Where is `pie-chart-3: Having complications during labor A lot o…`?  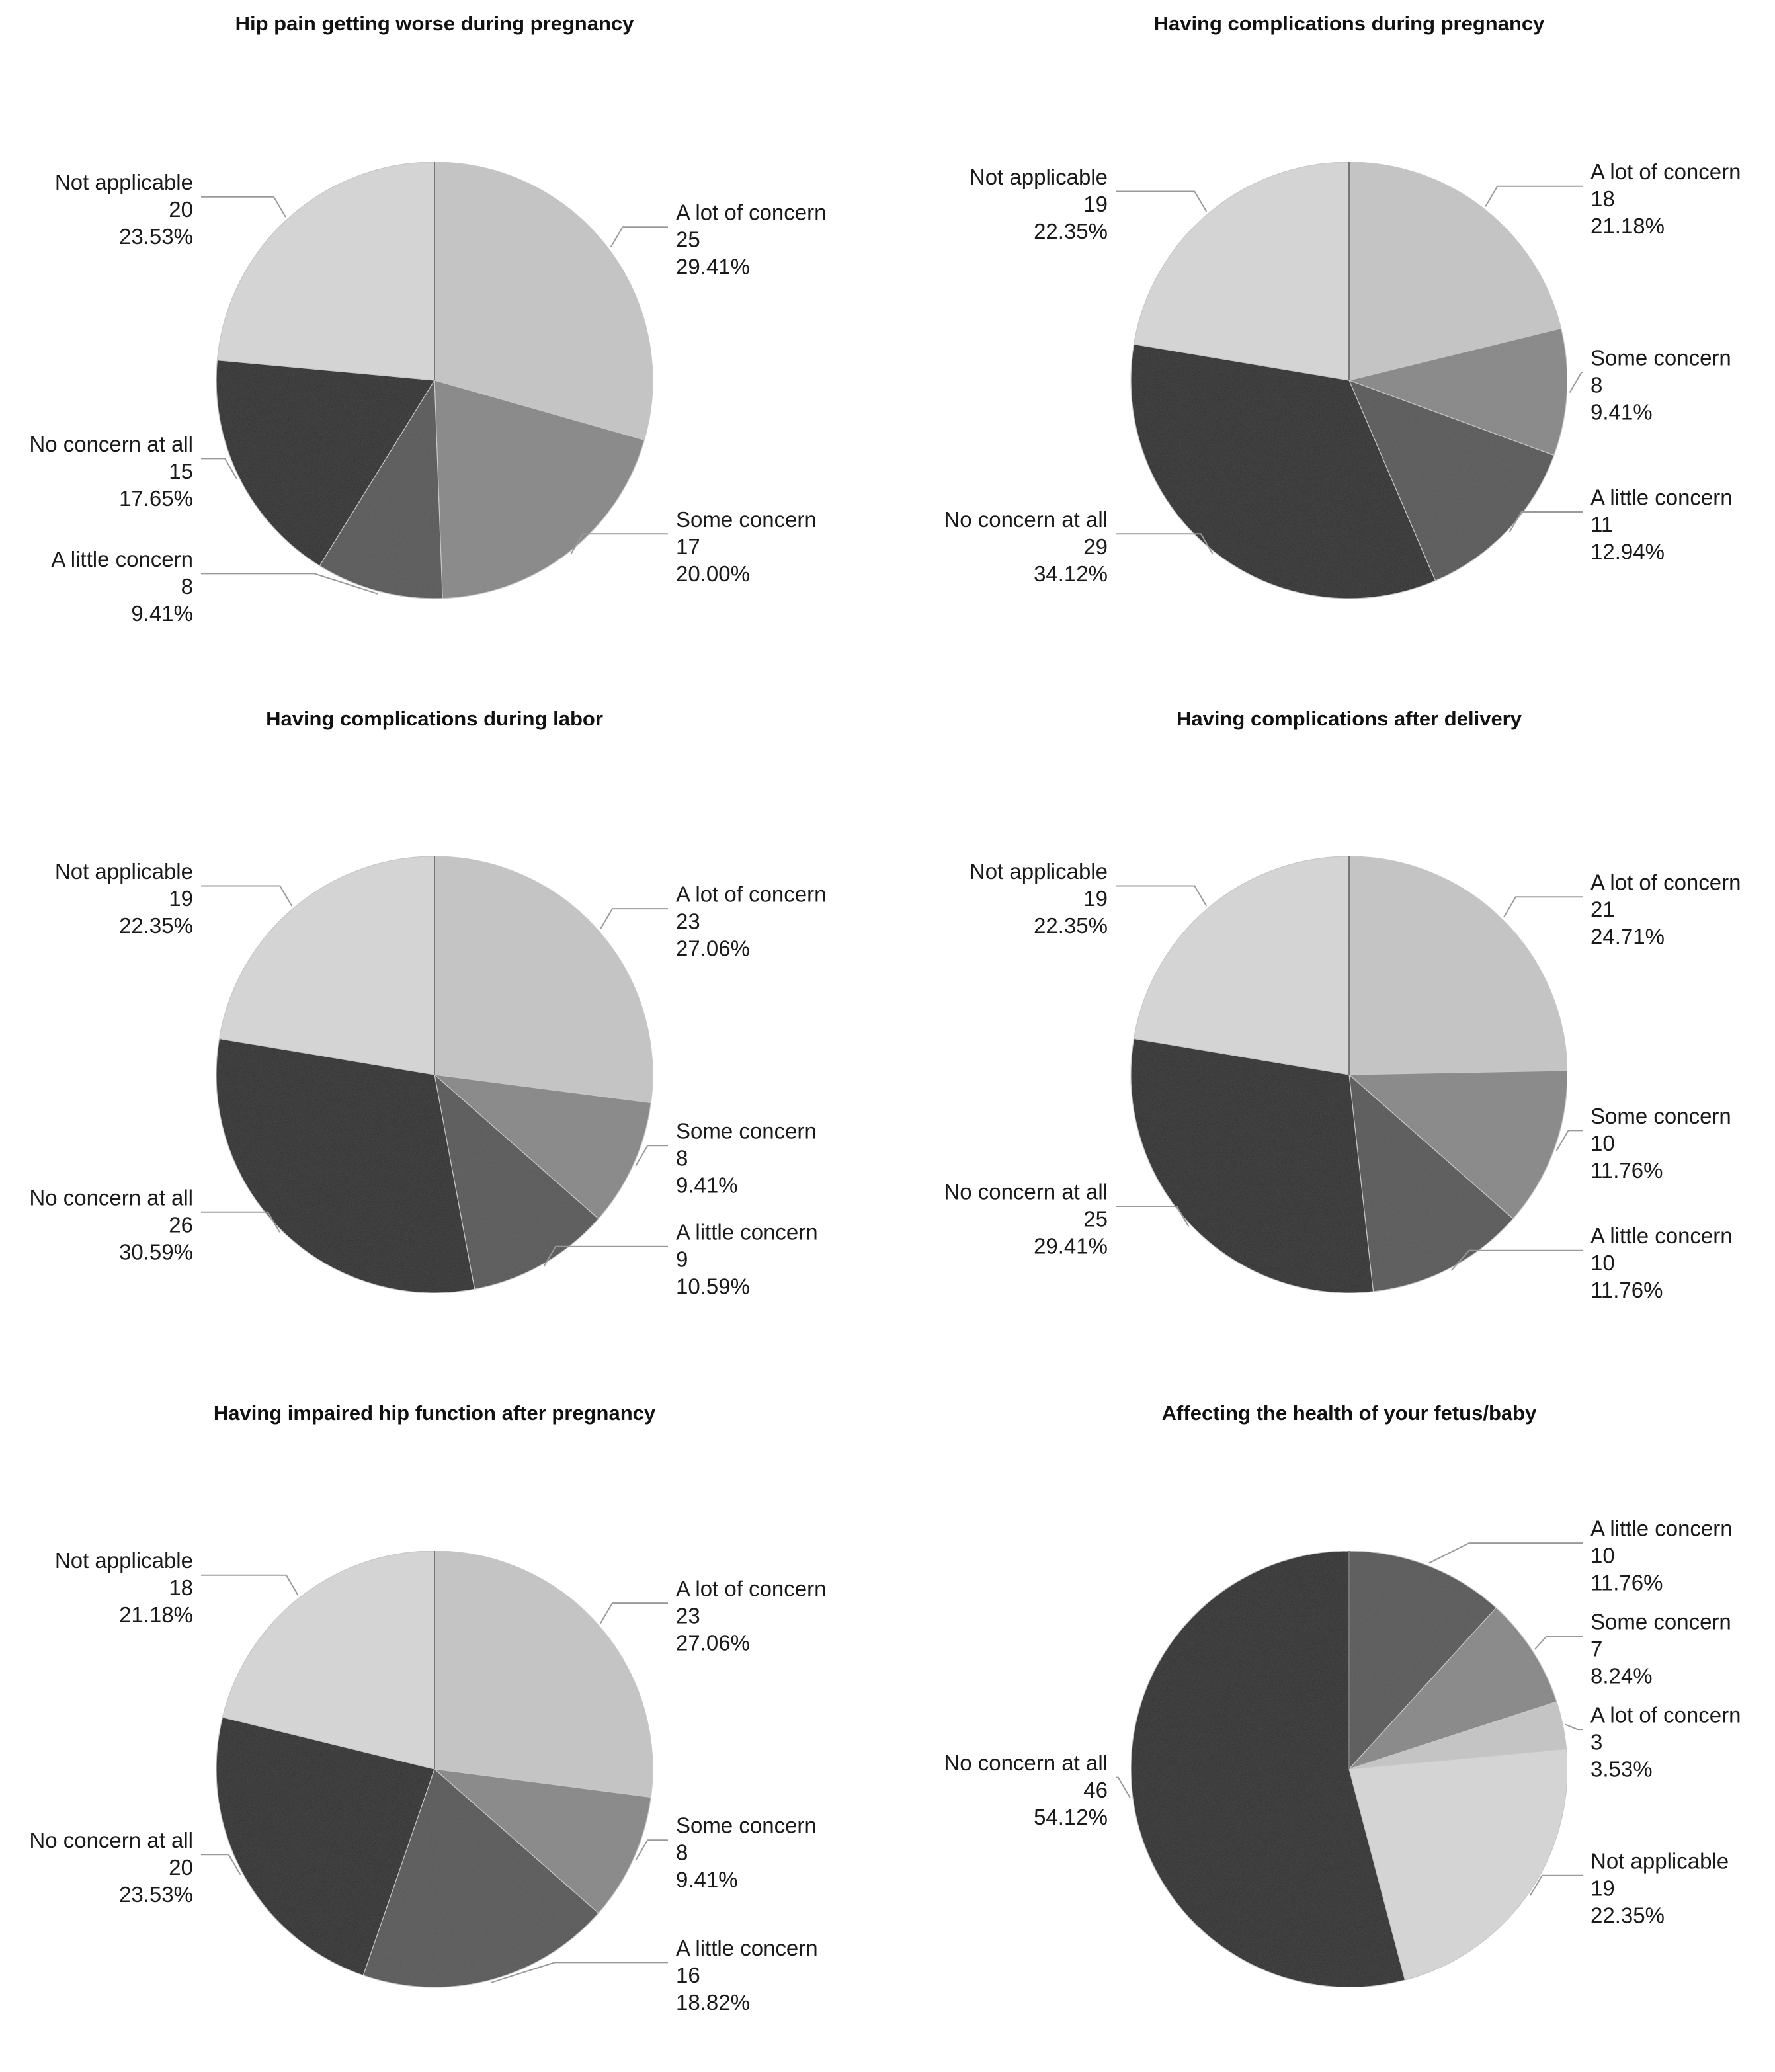 pie-chart-3: Having complications during labor A lot o… is located at coordinates (427, 1002).